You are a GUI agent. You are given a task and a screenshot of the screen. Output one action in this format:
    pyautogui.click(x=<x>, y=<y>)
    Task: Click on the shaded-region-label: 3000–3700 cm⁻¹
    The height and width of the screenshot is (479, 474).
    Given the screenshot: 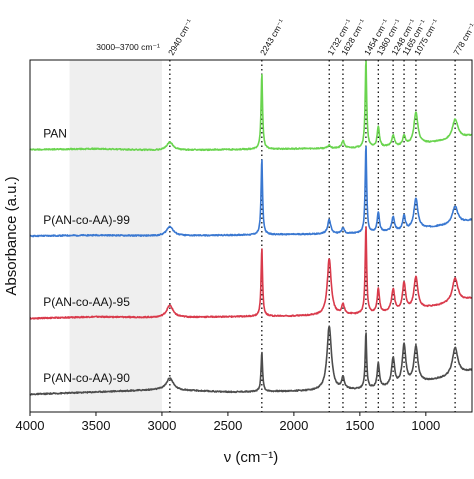 What is the action you would take?
    pyautogui.click(x=128, y=47)
    